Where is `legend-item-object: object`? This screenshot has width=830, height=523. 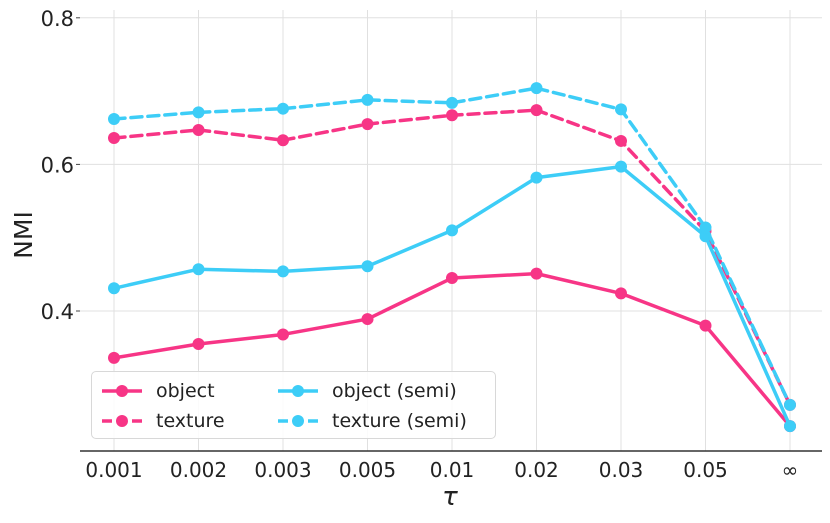 legend-item-object: object is located at coordinates (157, 391).